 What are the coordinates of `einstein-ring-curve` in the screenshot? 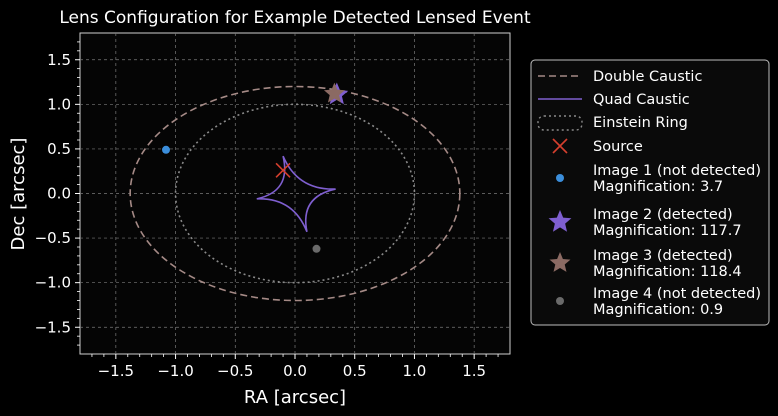 It's located at (295, 193).